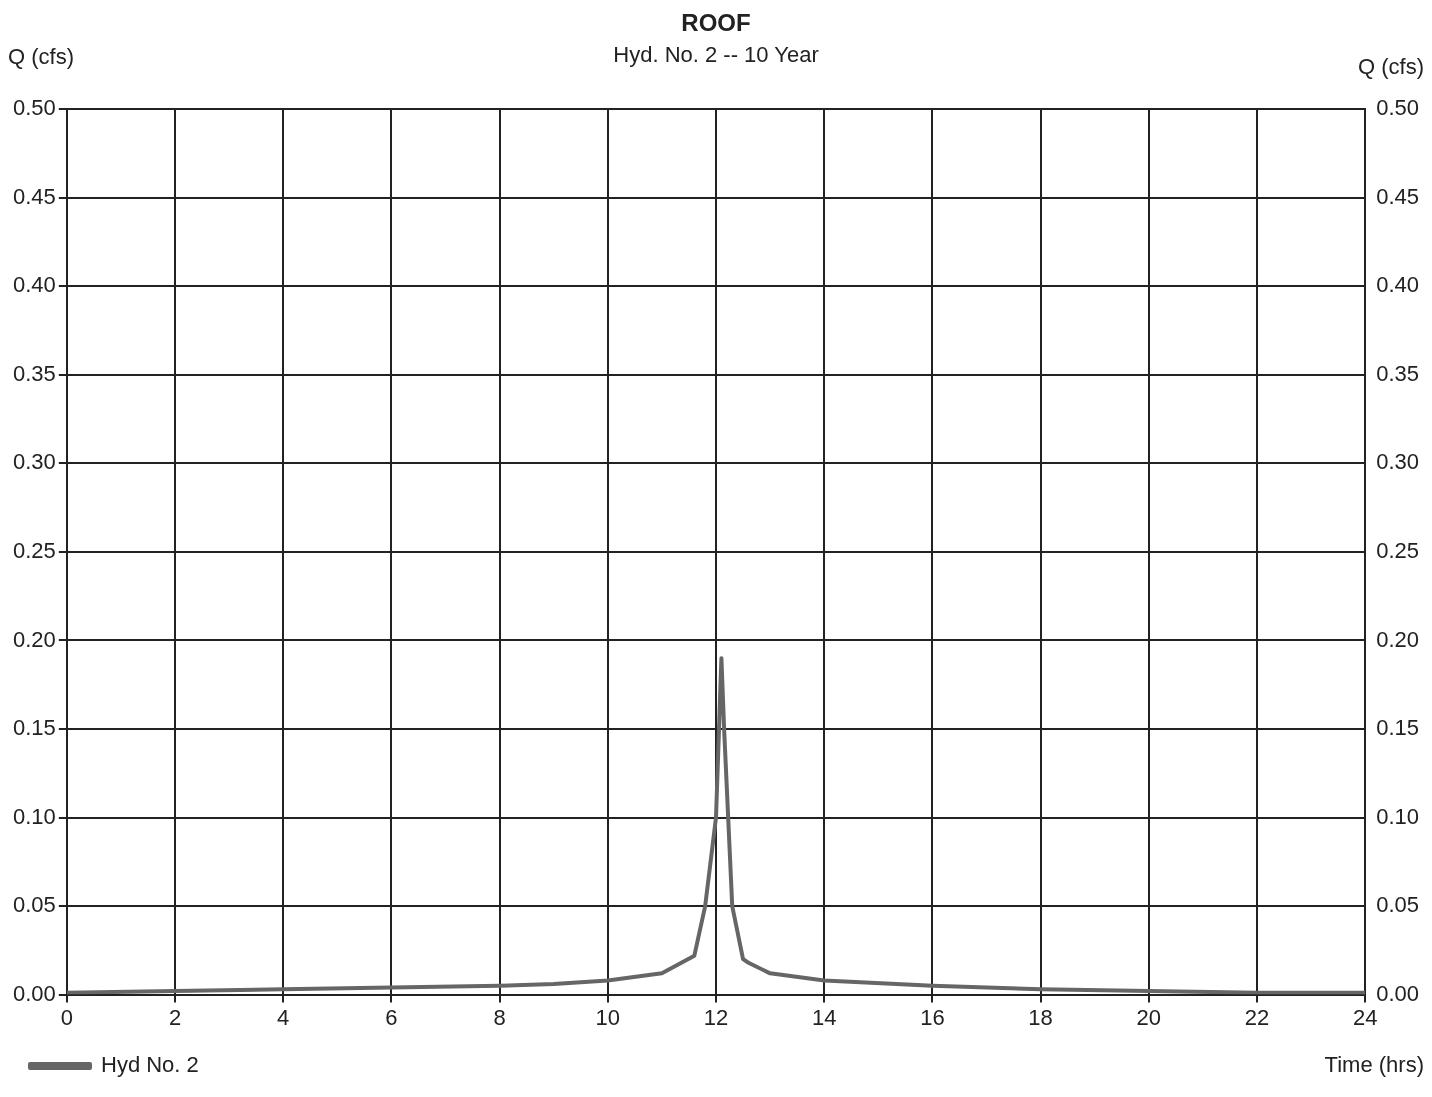 The width and height of the screenshot is (1432, 1097). What do you see at coordinates (283, 1017) in the screenshot?
I see `x-tick-label: 4` at bounding box center [283, 1017].